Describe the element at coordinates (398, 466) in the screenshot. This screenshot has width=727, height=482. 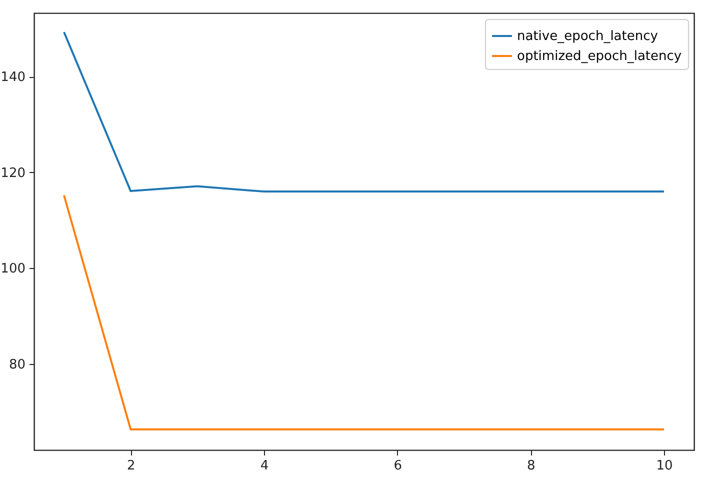
I see `x-tick-label: 6` at that location.